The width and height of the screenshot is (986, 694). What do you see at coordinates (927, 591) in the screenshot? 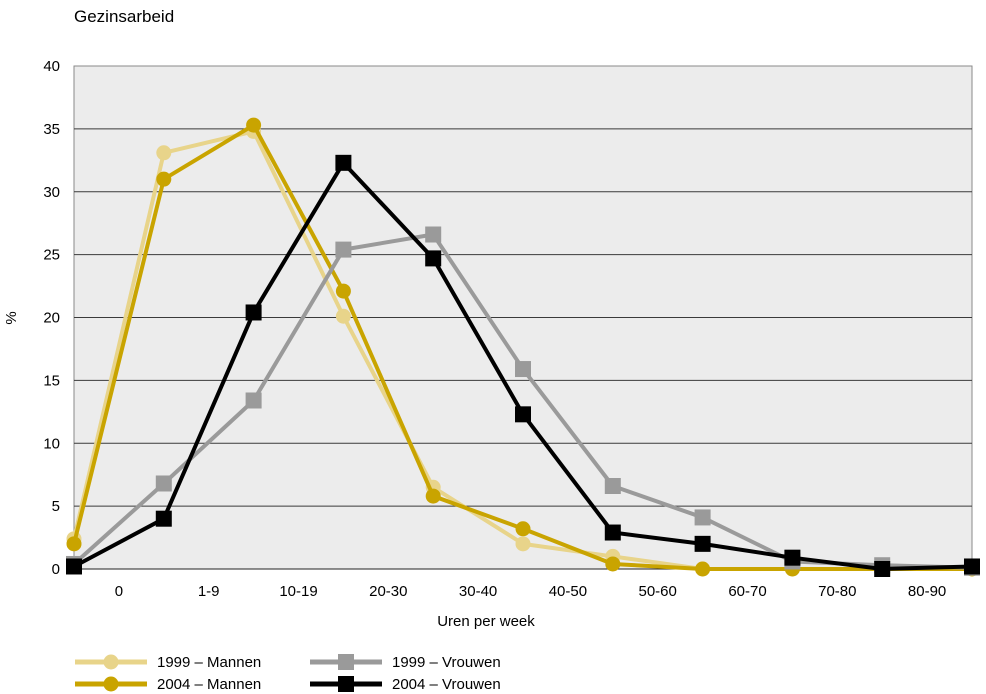
I see `x-tick-label: 80-90` at bounding box center [927, 591].